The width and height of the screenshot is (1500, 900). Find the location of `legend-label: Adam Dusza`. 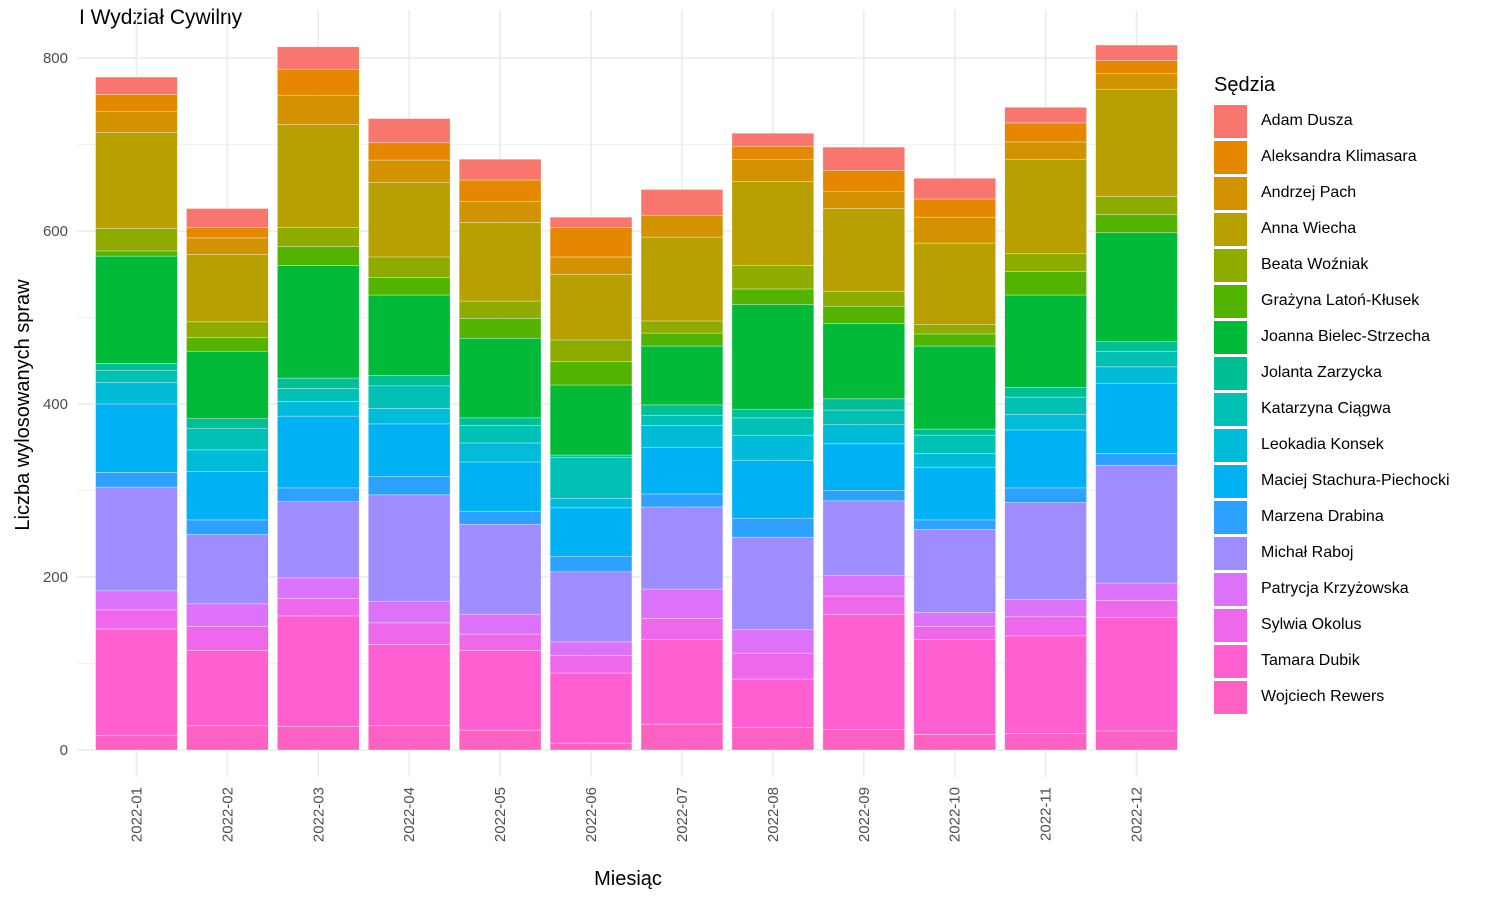

legend-label: Adam Dusza is located at coordinates (1307, 120).